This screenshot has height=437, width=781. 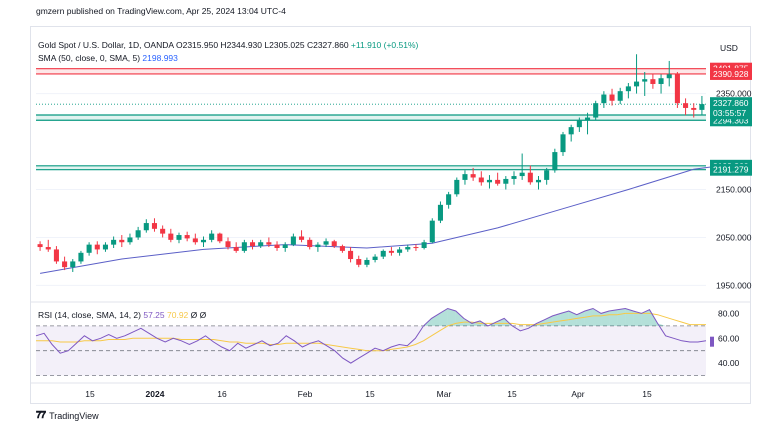 I want to click on price-tick-label: 2350.000, so click(x=734, y=94).